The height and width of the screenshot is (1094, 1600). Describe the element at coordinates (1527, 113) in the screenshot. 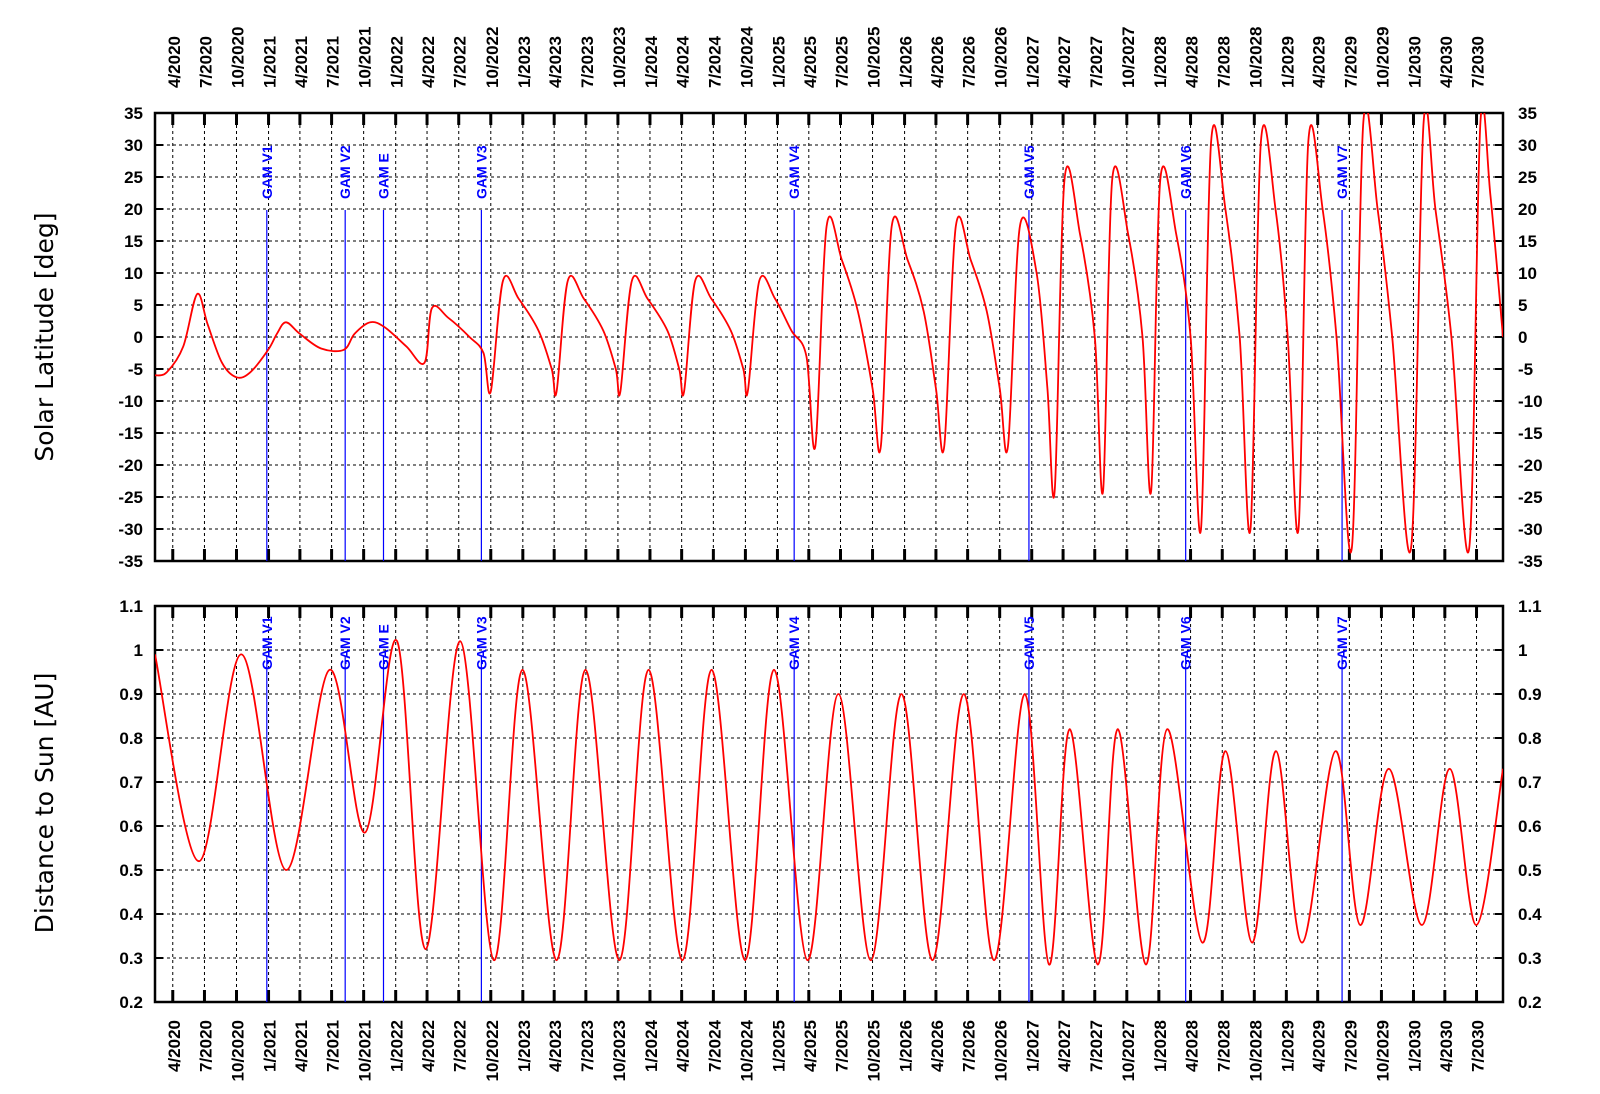

I see `y-tick-label-right: 35` at that location.